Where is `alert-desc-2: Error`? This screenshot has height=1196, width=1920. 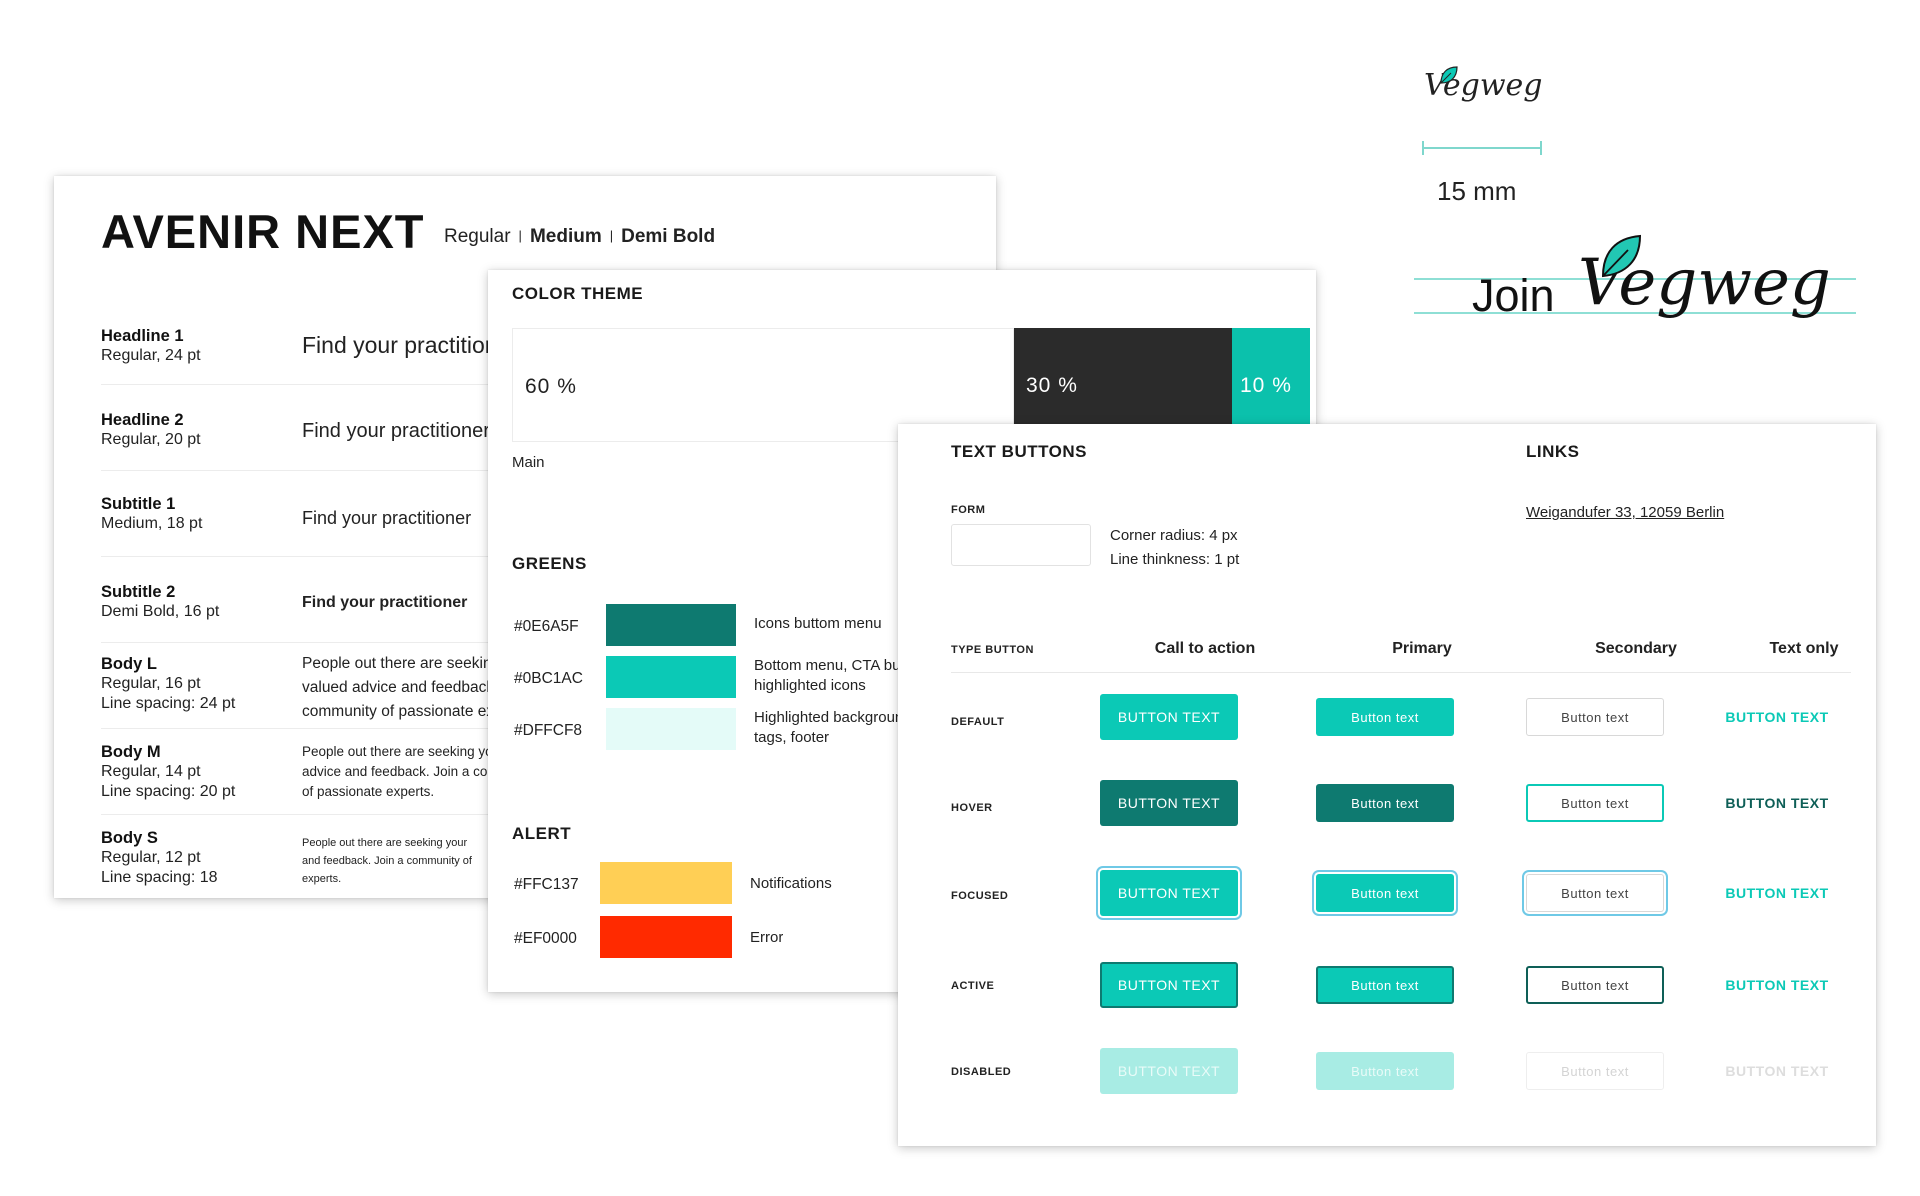 alert-desc-2: Error is located at coordinates (767, 937).